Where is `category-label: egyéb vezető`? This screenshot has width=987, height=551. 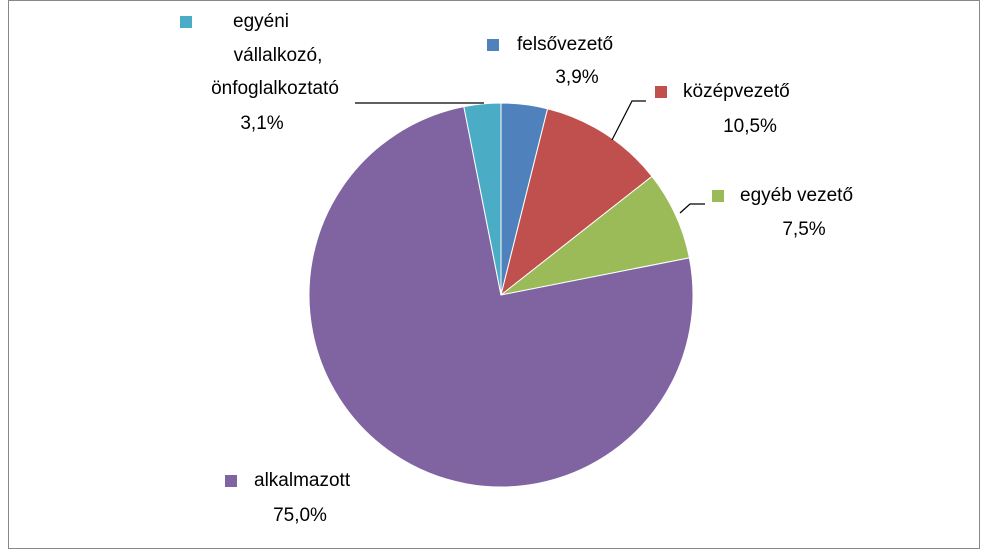
category-label: egyéb vezető is located at coordinates (796, 195).